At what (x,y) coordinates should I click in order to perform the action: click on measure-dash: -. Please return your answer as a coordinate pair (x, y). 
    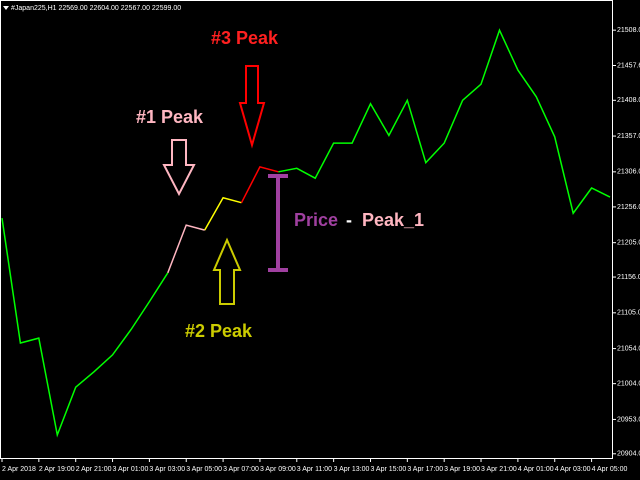
    Looking at the image, I should click on (349, 220).